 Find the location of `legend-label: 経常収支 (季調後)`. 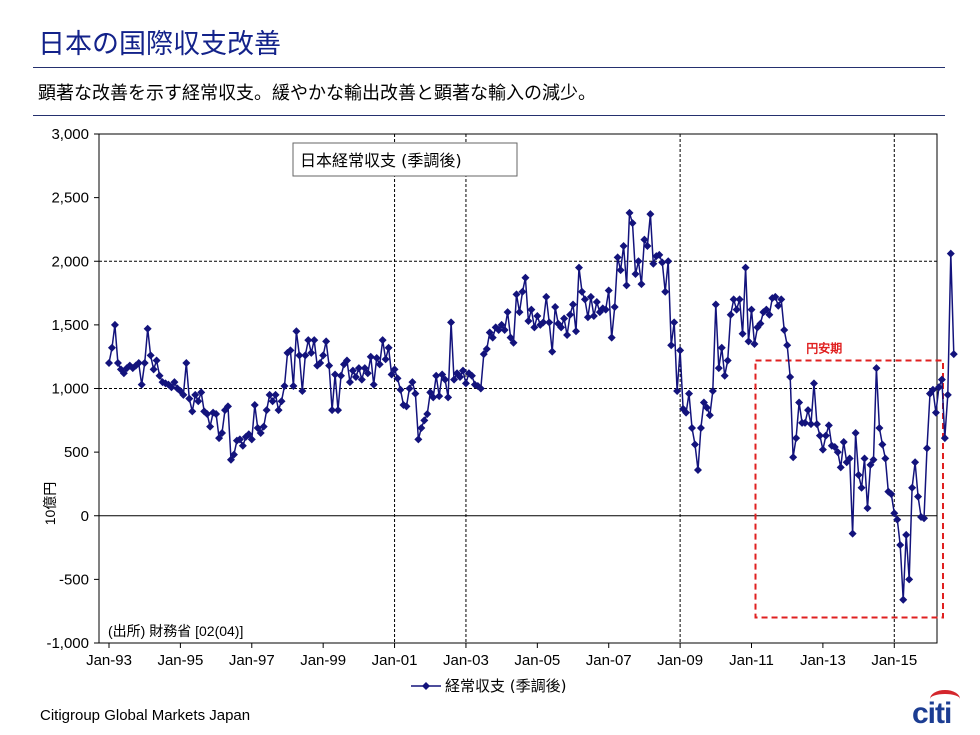

legend-label: 経常収支 (季調後) is located at coordinates (505, 686).